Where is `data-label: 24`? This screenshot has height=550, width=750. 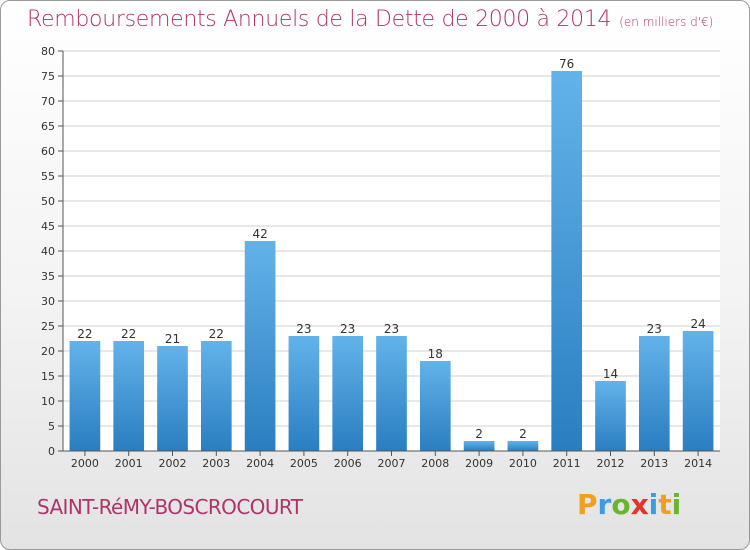 data-label: 24 is located at coordinates (697, 324).